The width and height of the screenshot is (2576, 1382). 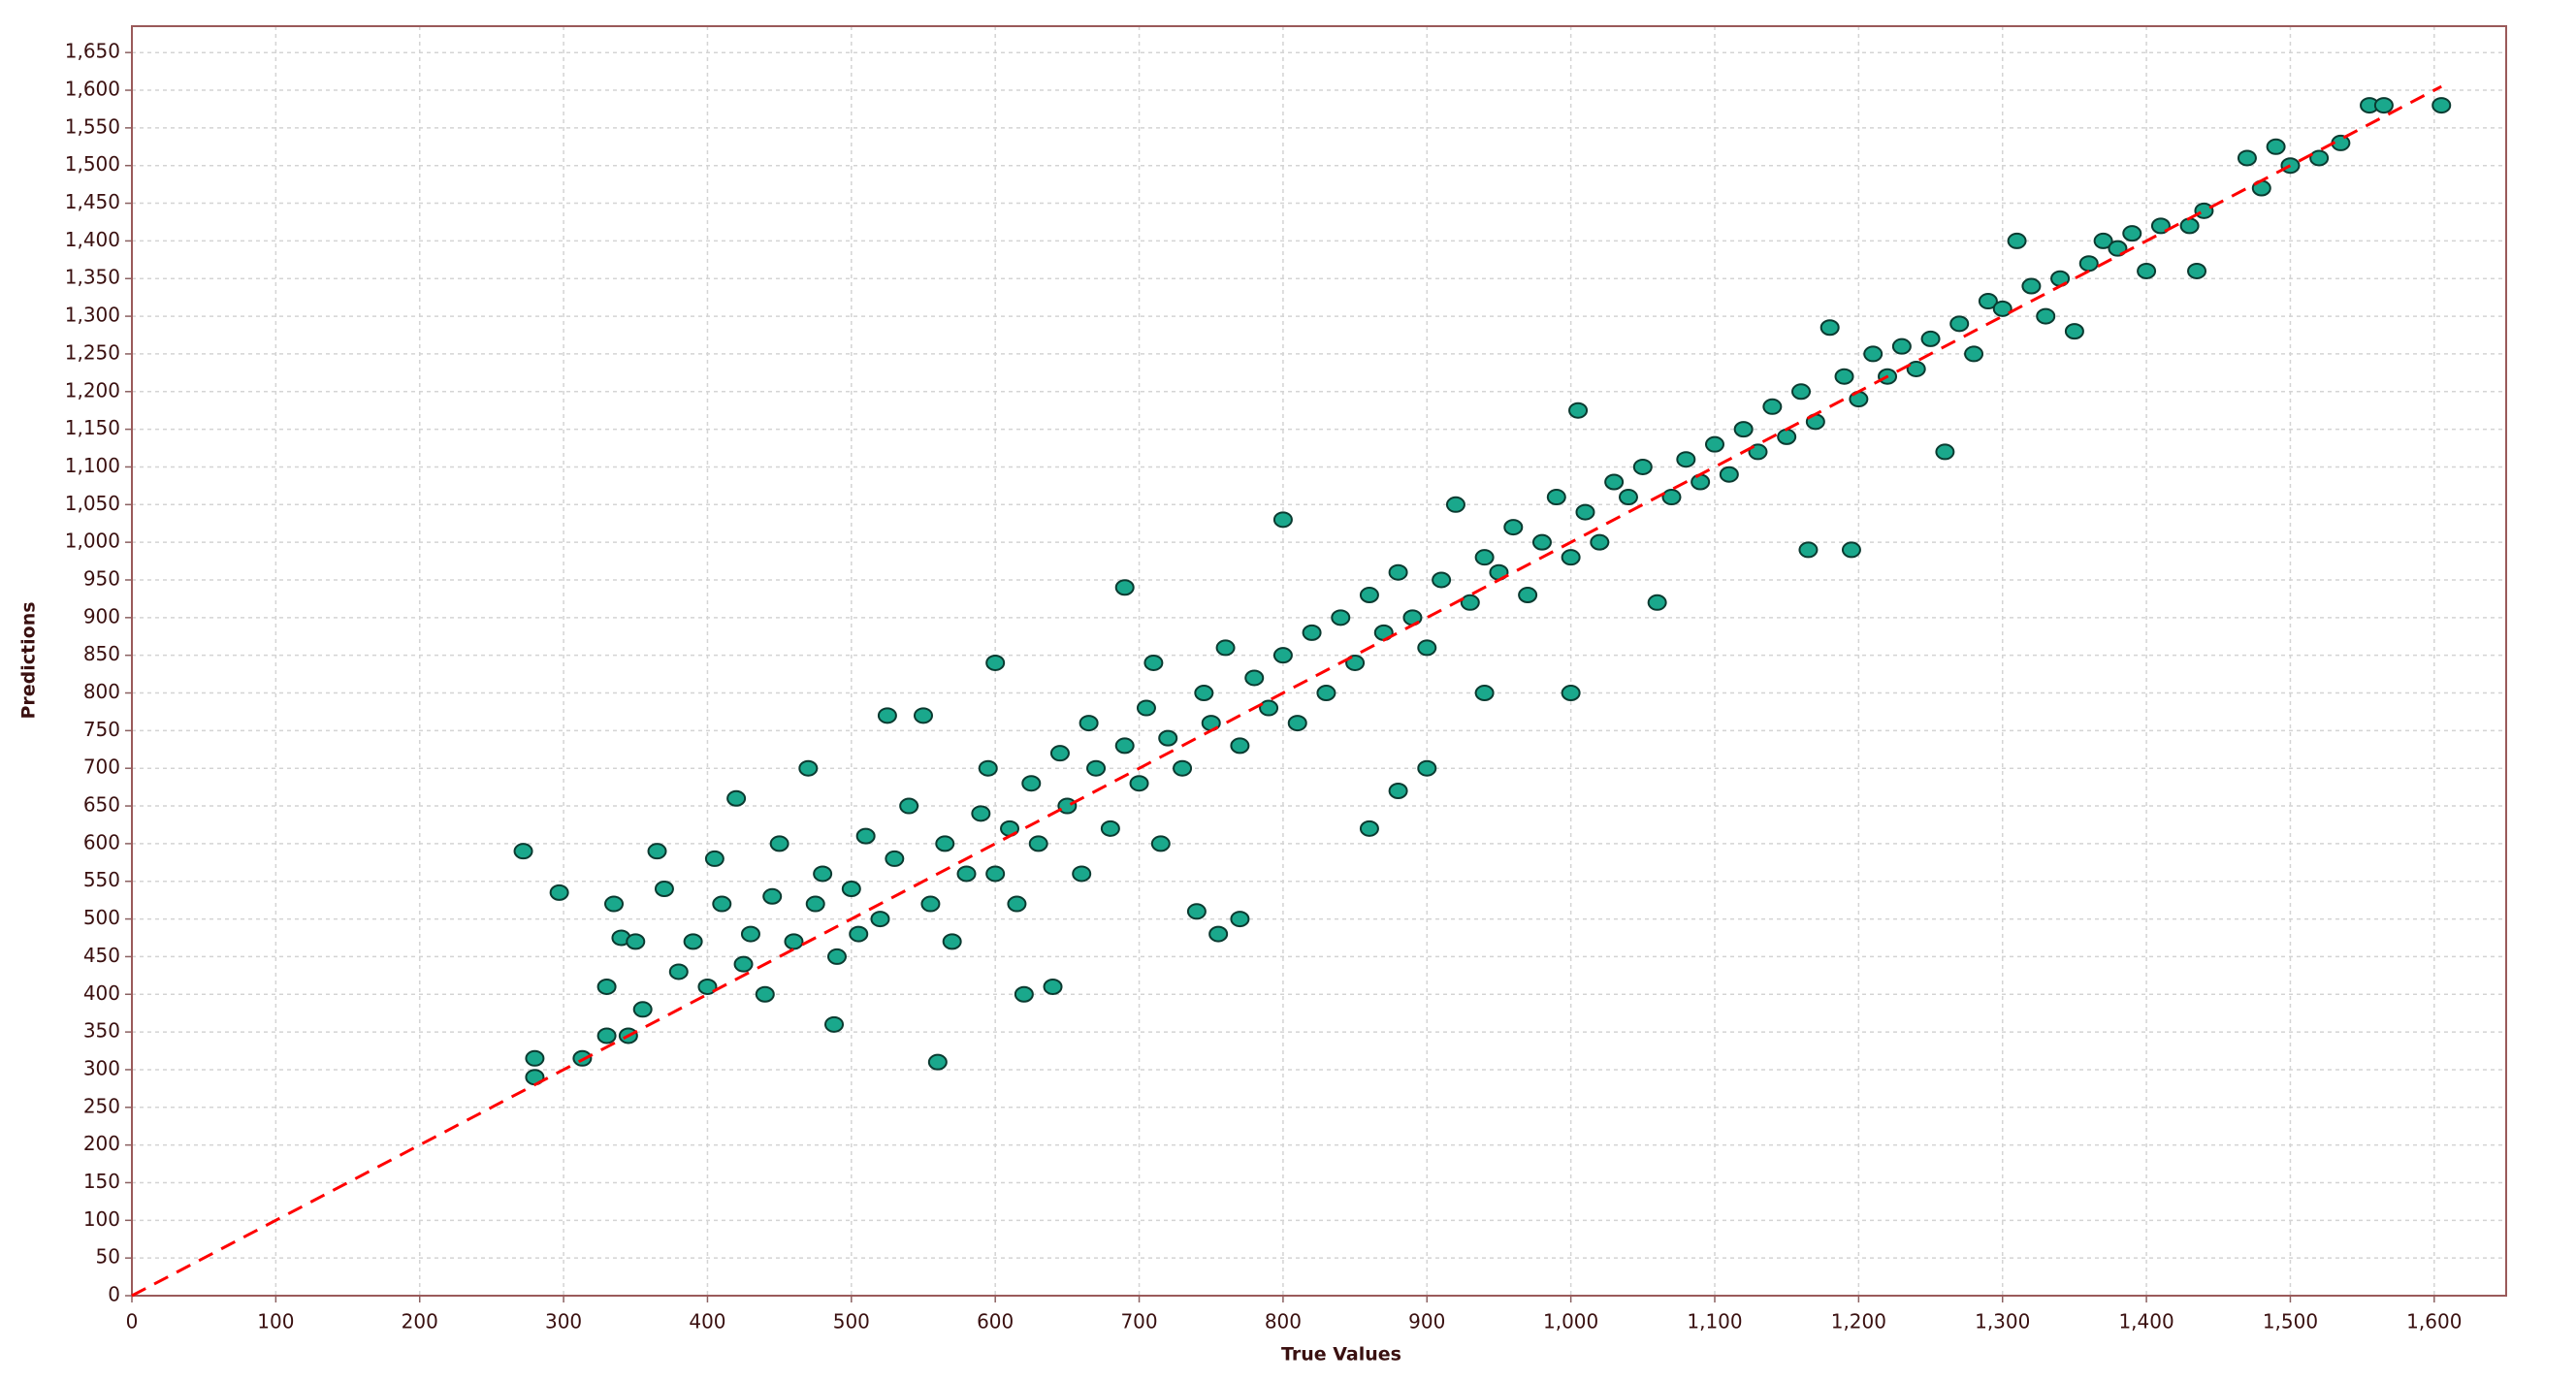 What do you see at coordinates (92, 503) in the screenshot?
I see `y-tick-label: 1,050` at bounding box center [92, 503].